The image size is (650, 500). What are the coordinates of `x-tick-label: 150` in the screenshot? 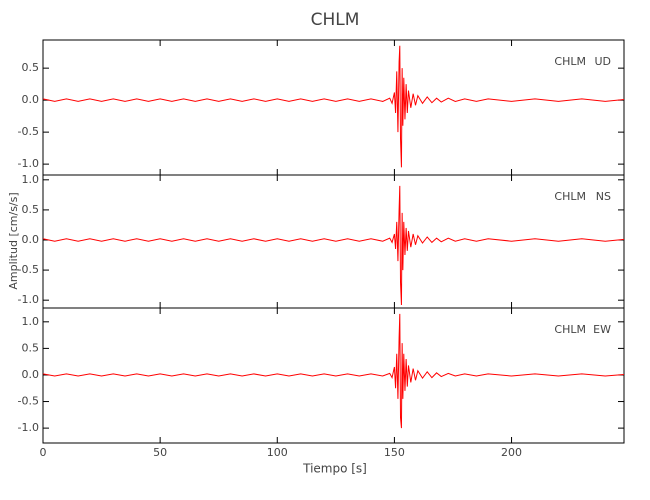 It's located at (394, 452).